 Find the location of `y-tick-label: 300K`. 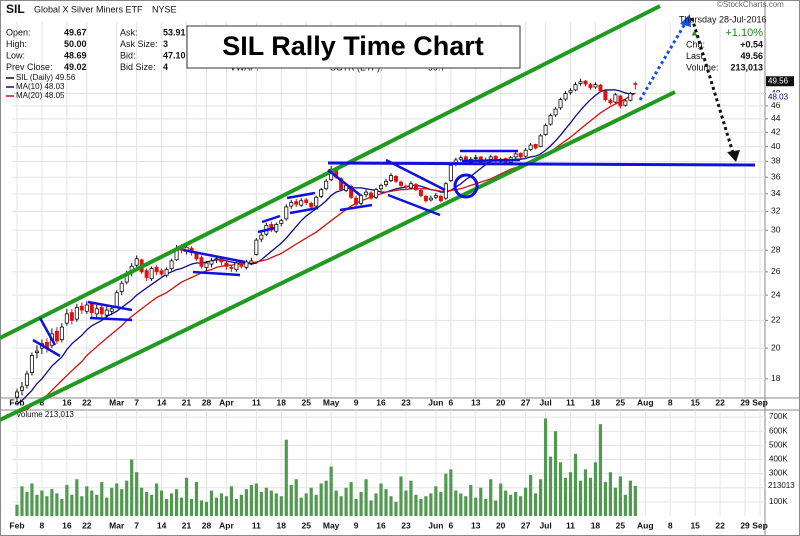

y-tick-label: 300K is located at coordinates (778, 473).